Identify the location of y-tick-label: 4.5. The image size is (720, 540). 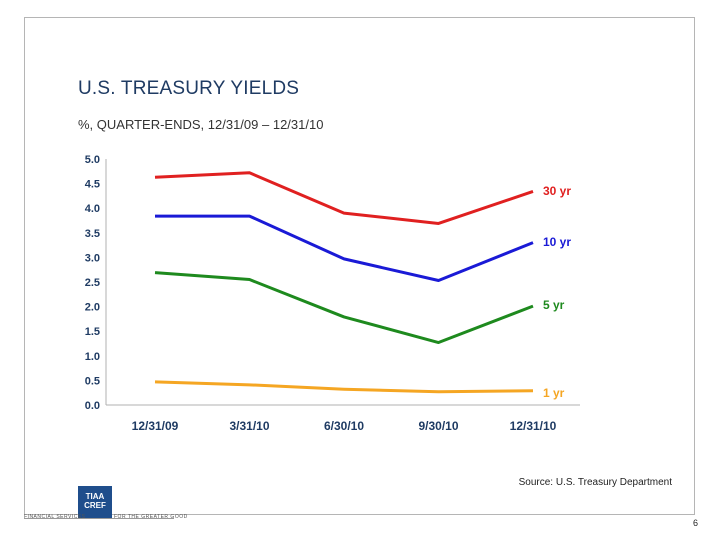
(92, 185).